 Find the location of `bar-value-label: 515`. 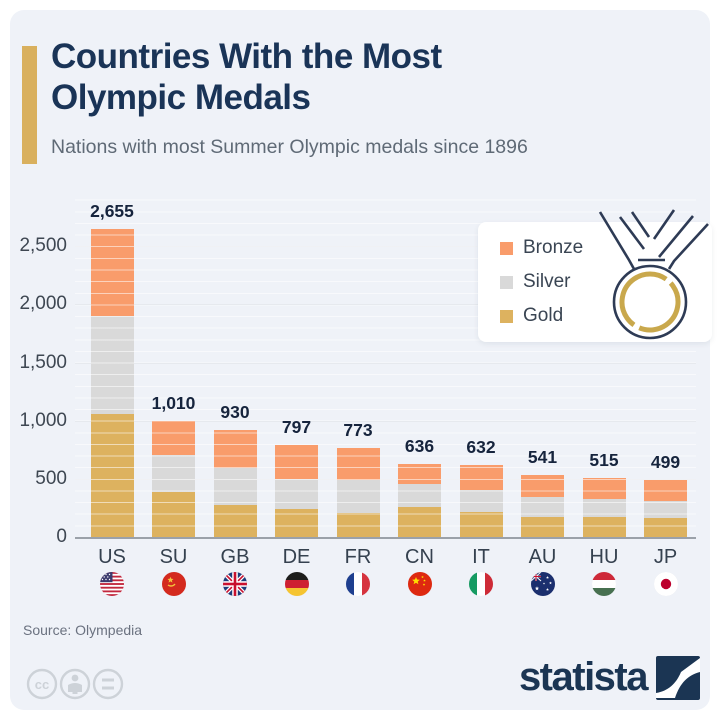

bar-value-label: 515 is located at coordinates (604, 460).